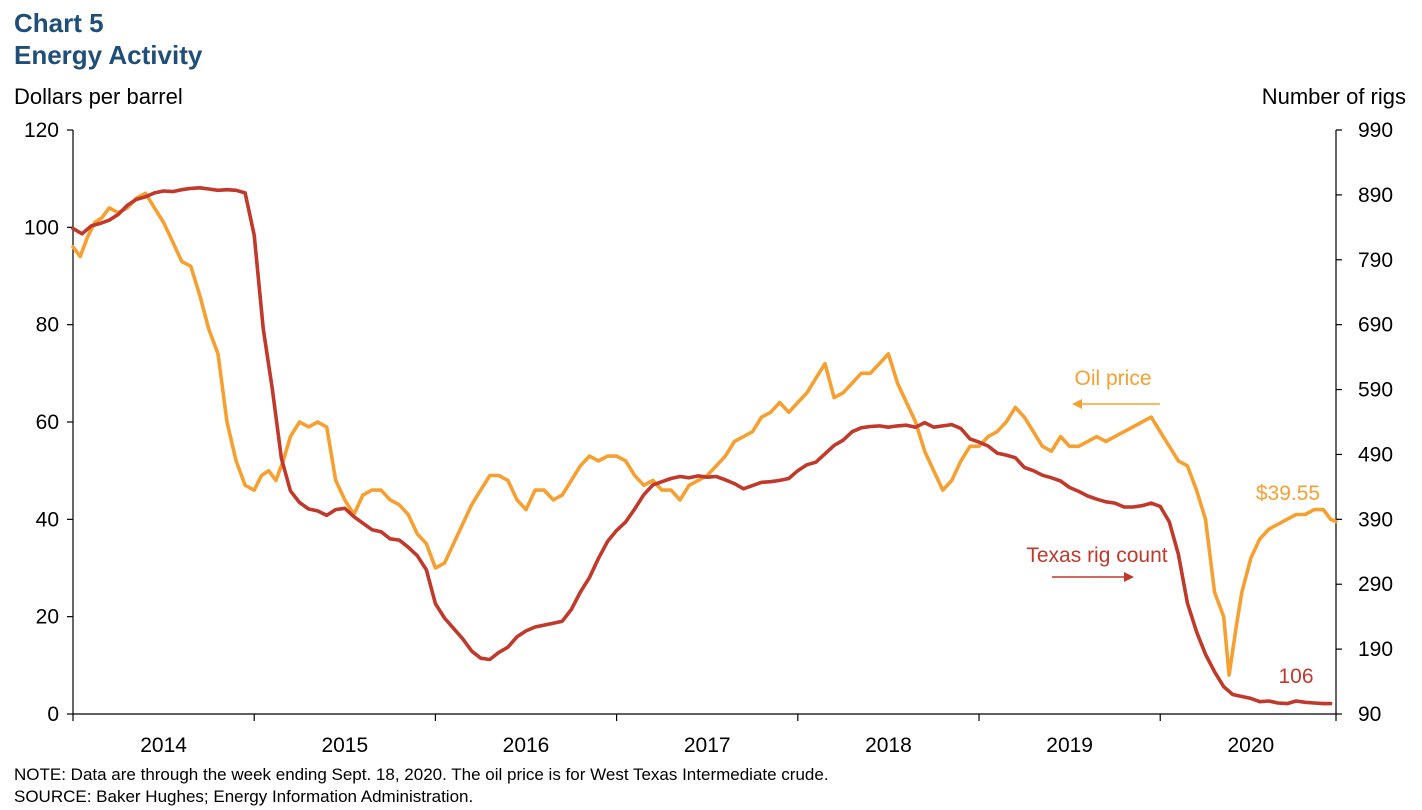  I want to click on left-tick-label: 120, so click(41, 130).